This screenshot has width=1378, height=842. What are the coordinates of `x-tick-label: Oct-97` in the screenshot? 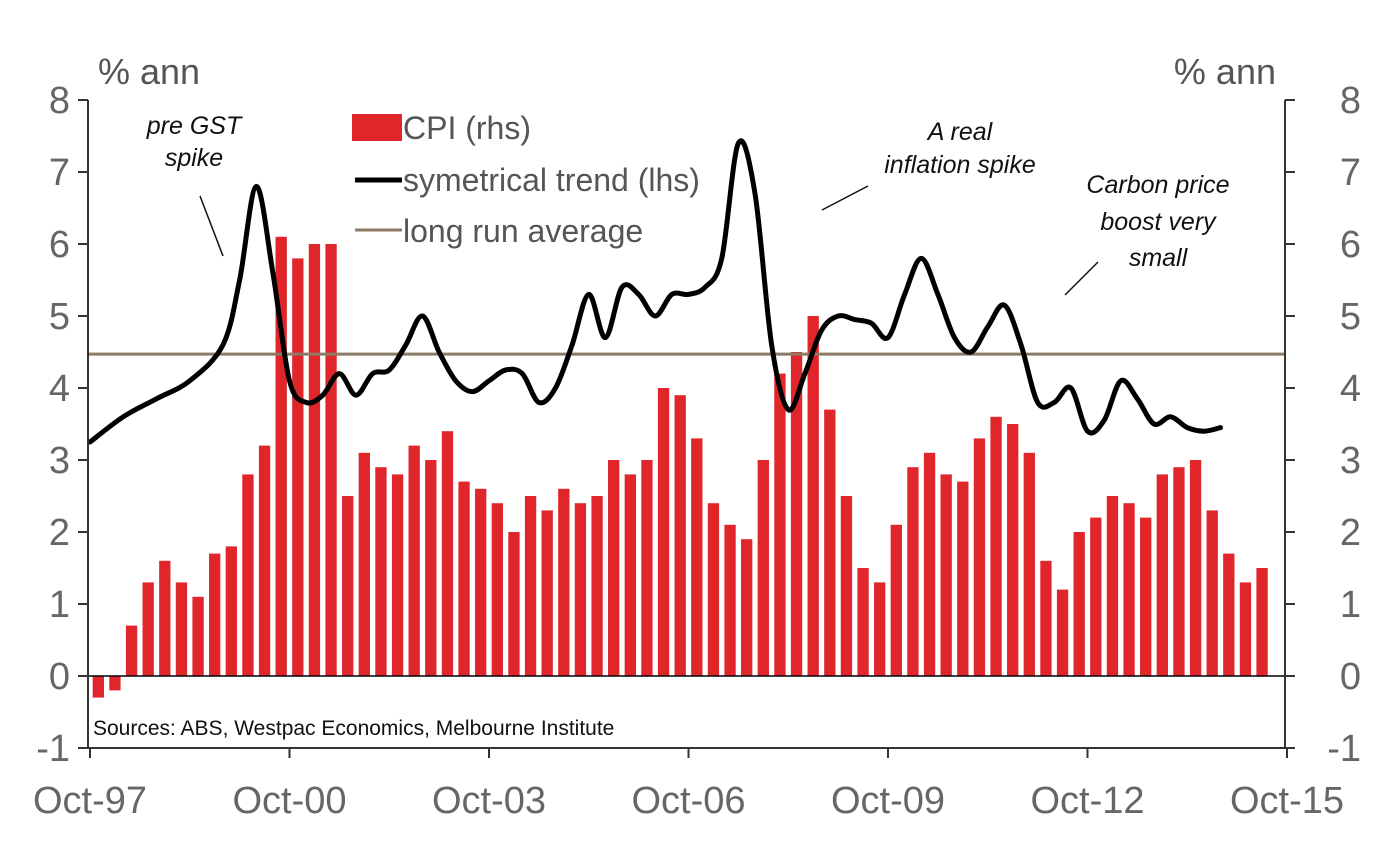 It's located at (90, 801).